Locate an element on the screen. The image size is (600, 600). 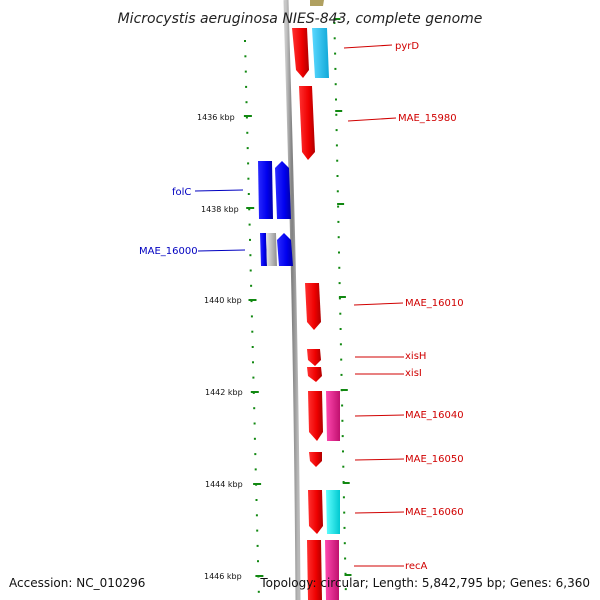
gene-label-MAE_15980: MAE_15980 is located at coordinates (427, 118).